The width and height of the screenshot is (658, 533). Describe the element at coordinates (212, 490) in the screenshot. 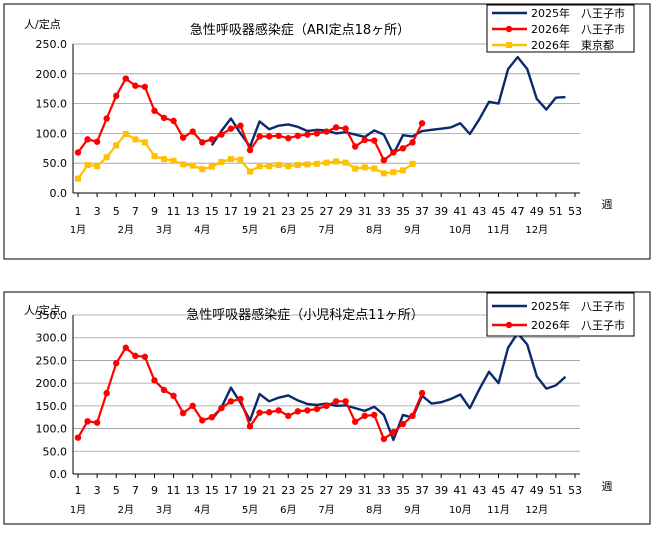

I see `x-tick-label: 15` at that location.